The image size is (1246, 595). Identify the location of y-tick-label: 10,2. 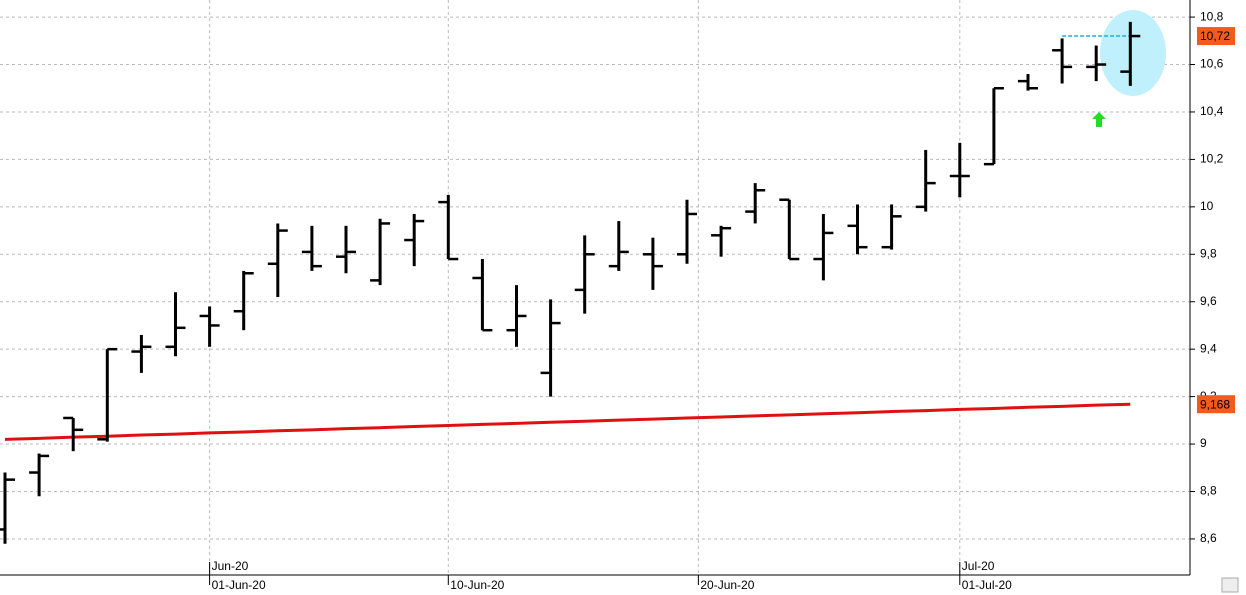
(1212, 159).